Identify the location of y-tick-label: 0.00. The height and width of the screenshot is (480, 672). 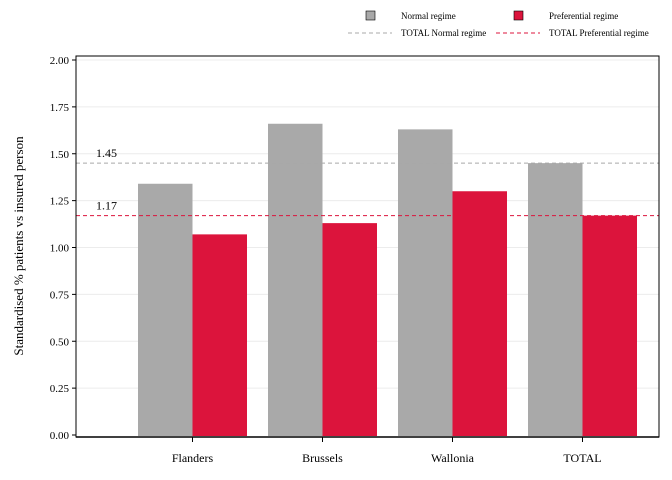
(60, 436).